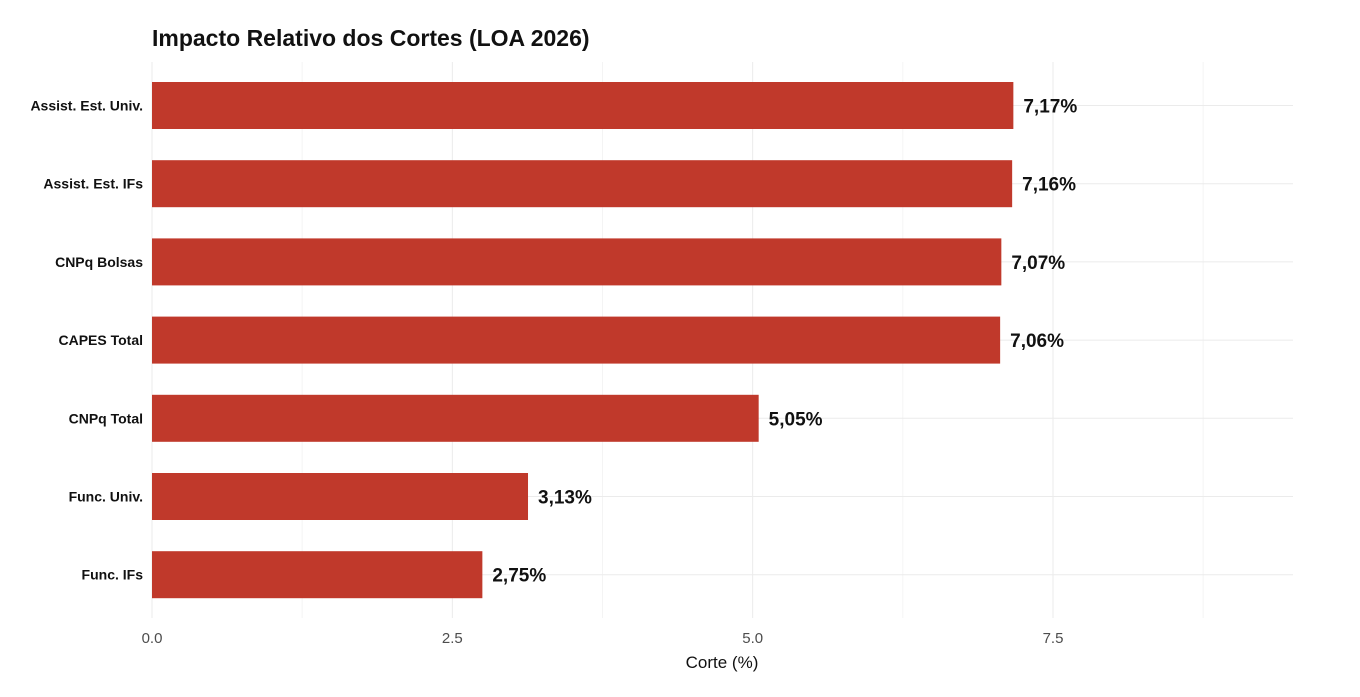 This screenshot has width=1360, height=697. What do you see at coordinates (1037, 341) in the screenshot?
I see `value-label: 7,06%` at bounding box center [1037, 341].